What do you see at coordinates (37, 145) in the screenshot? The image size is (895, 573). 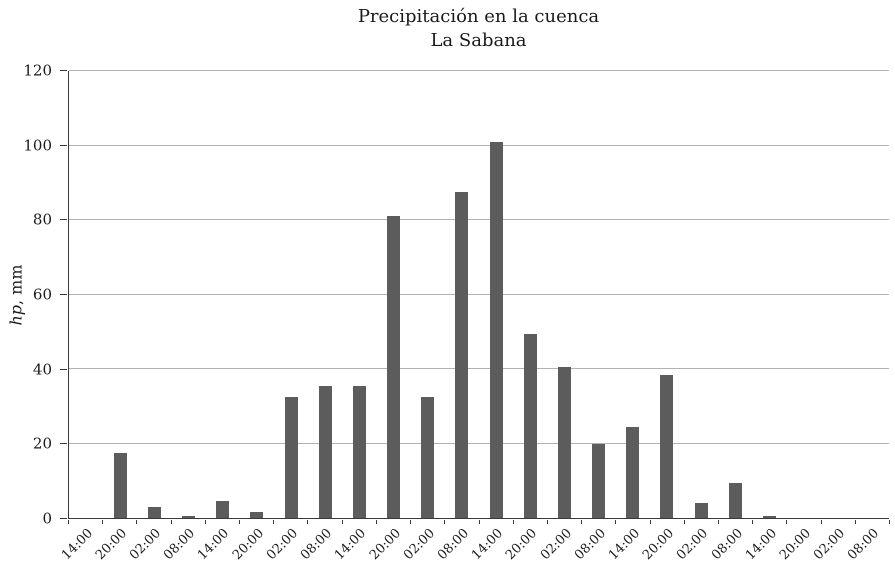 I see `y-tick-label: 100` at bounding box center [37, 145].